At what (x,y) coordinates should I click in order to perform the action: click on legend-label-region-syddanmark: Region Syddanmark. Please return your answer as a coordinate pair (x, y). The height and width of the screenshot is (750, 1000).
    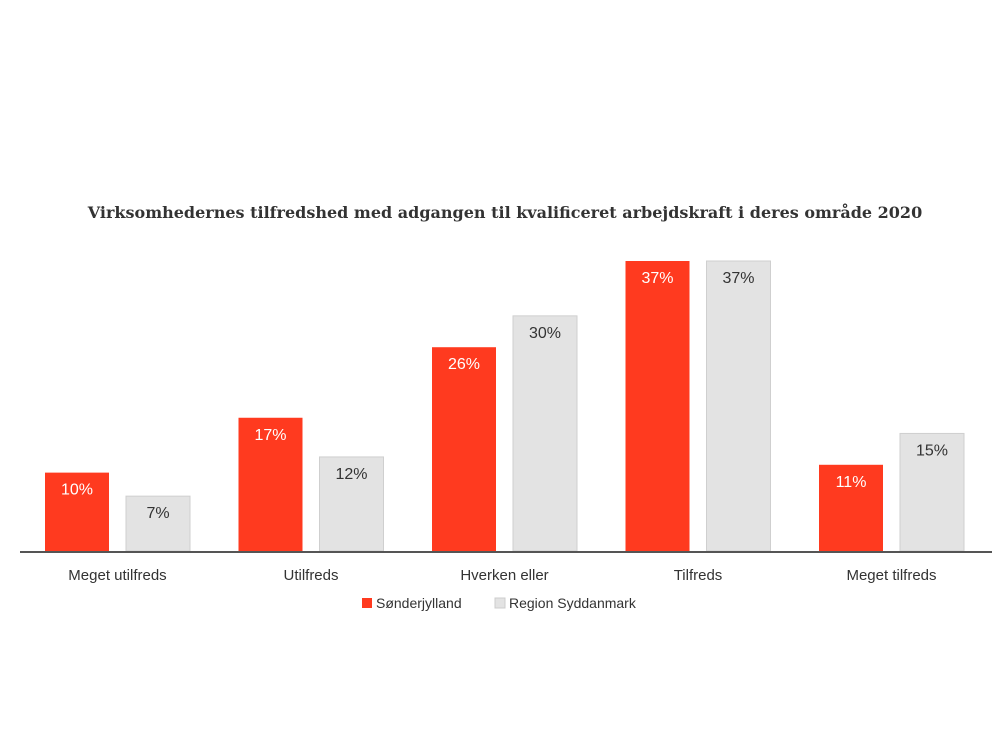
    Looking at the image, I should click on (573, 603).